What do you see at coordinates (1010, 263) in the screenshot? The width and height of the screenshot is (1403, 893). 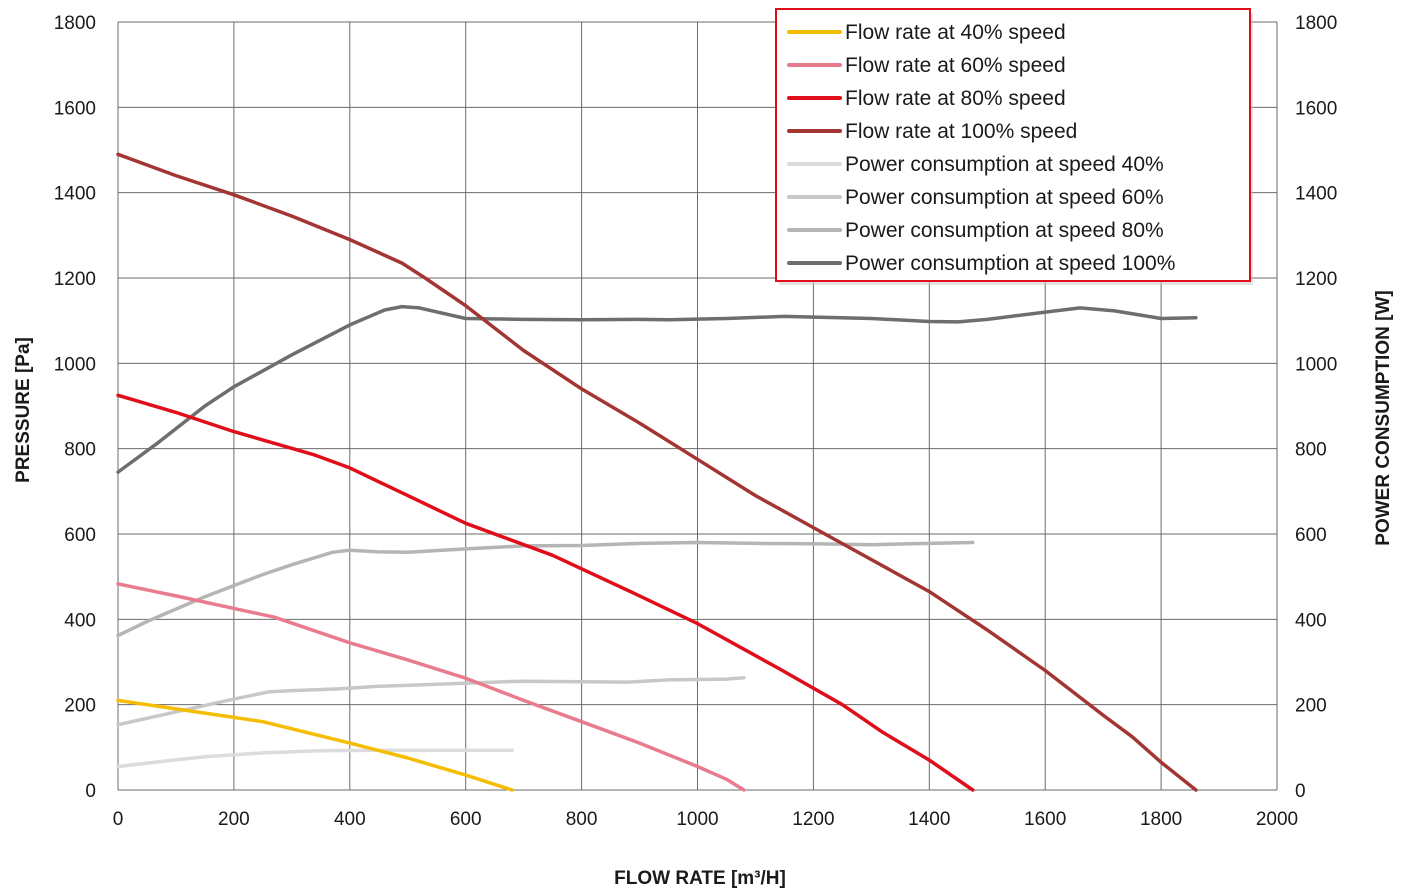 I see `legend-label: Power consumption at speed 100%` at bounding box center [1010, 263].